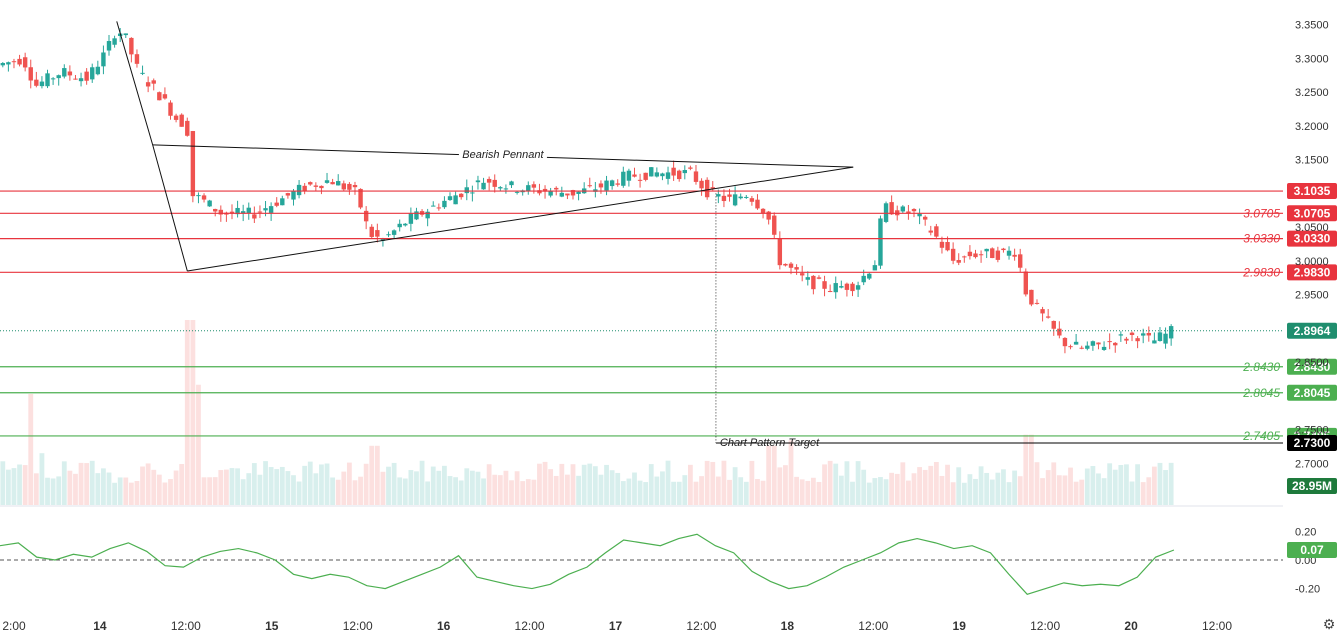 The image size is (1343, 638). What do you see at coordinates (502, 153) in the screenshot?
I see `pattern-label-bg` at bounding box center [502, 153].